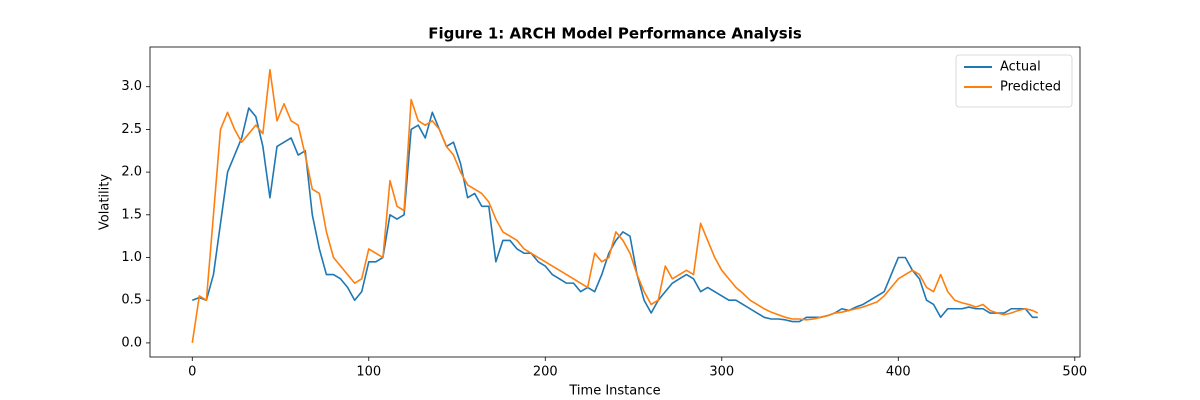 This screenshot has height=400, width=1200. Describe the element at coordinates (131, 257) in the screenshot. I see `y-tick-label: 1.0` at that location.